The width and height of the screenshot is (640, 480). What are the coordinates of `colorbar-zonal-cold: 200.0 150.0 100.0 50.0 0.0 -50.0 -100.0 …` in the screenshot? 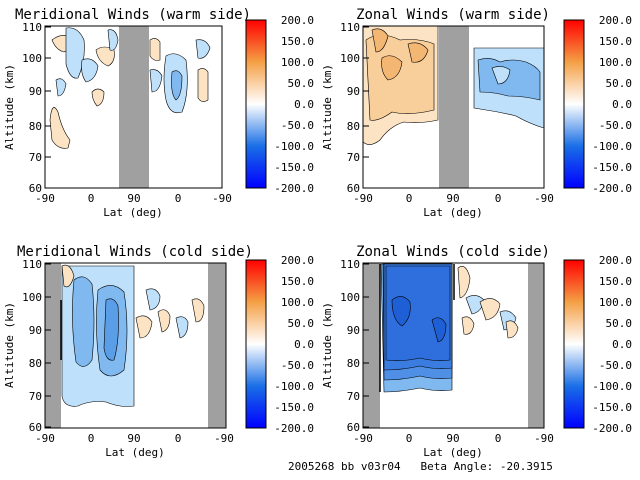 It's located at (598, 344).